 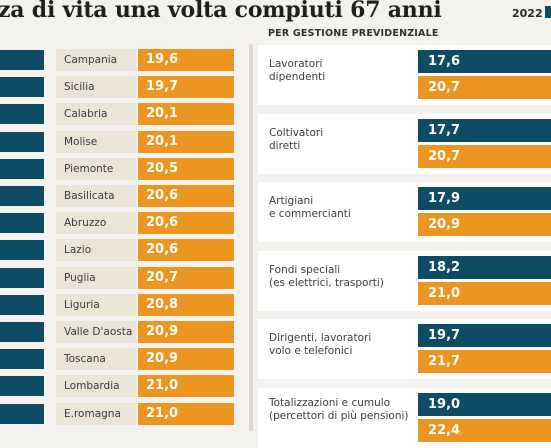 I want to click on gestione-label-line: Dirigenti, lavoratori, so click(x=320, y=338).